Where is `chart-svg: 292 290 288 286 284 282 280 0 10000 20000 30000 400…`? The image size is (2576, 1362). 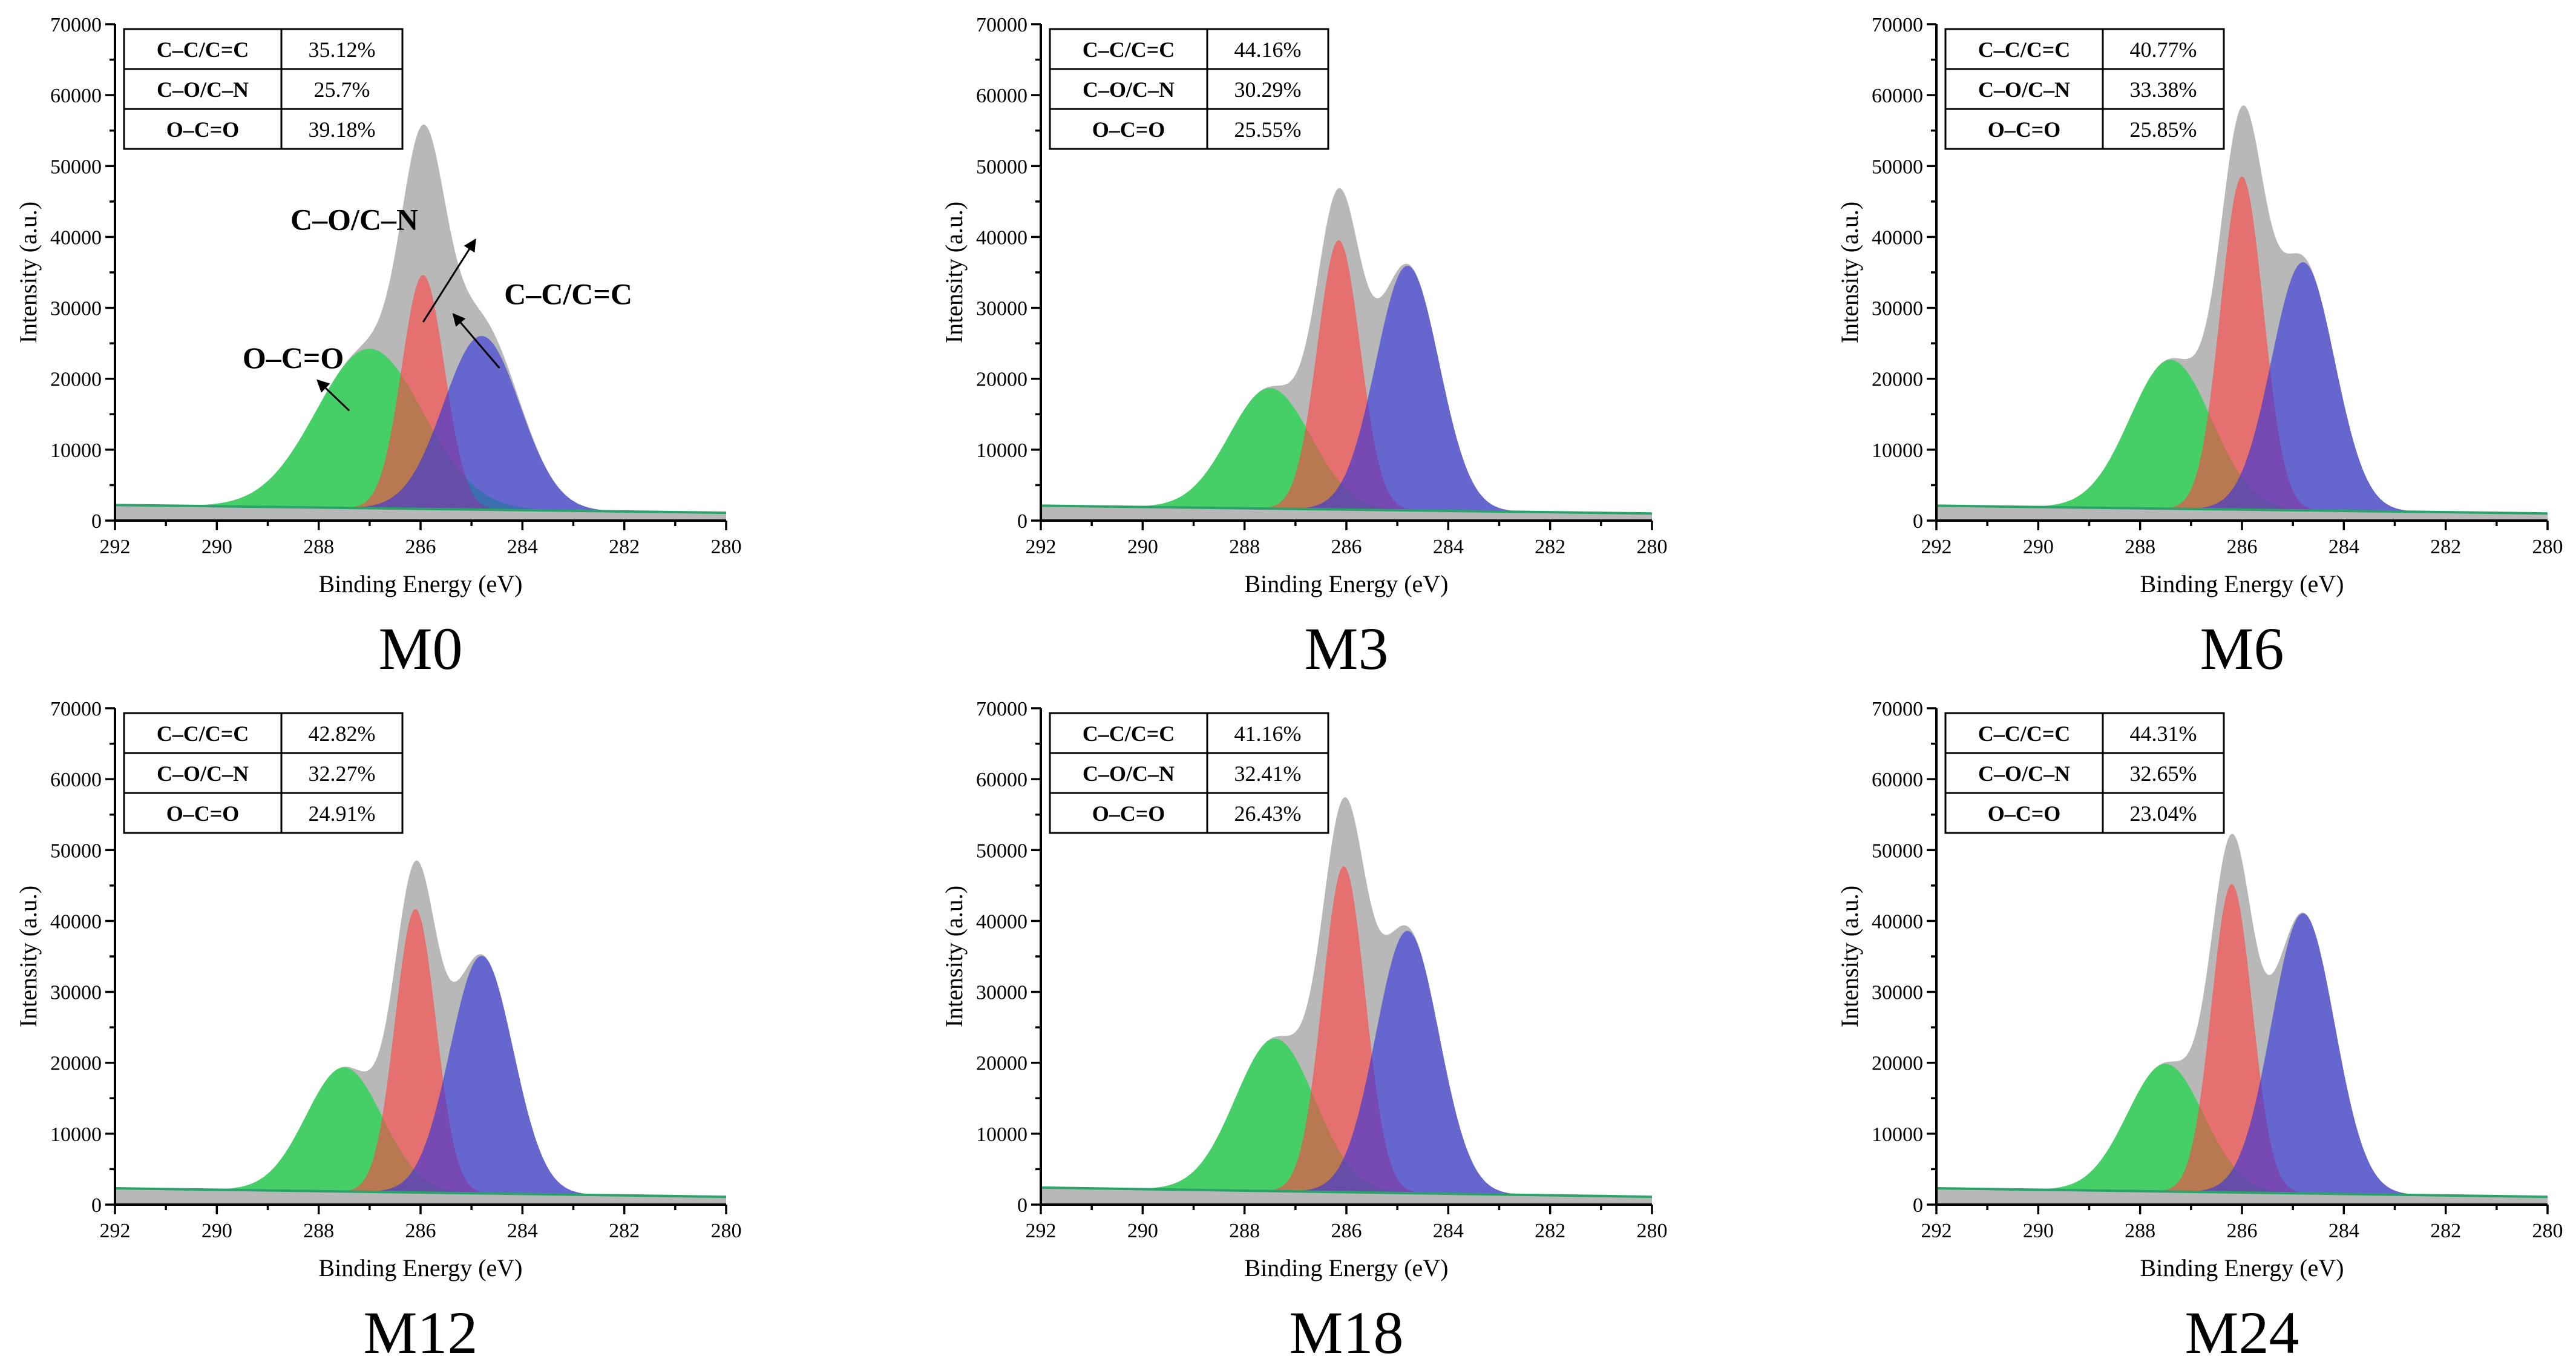
chart-svg: 292 290 288 286 284 282 280 0 10000 20000 30000 400… is located at coordinates (2199, 348).